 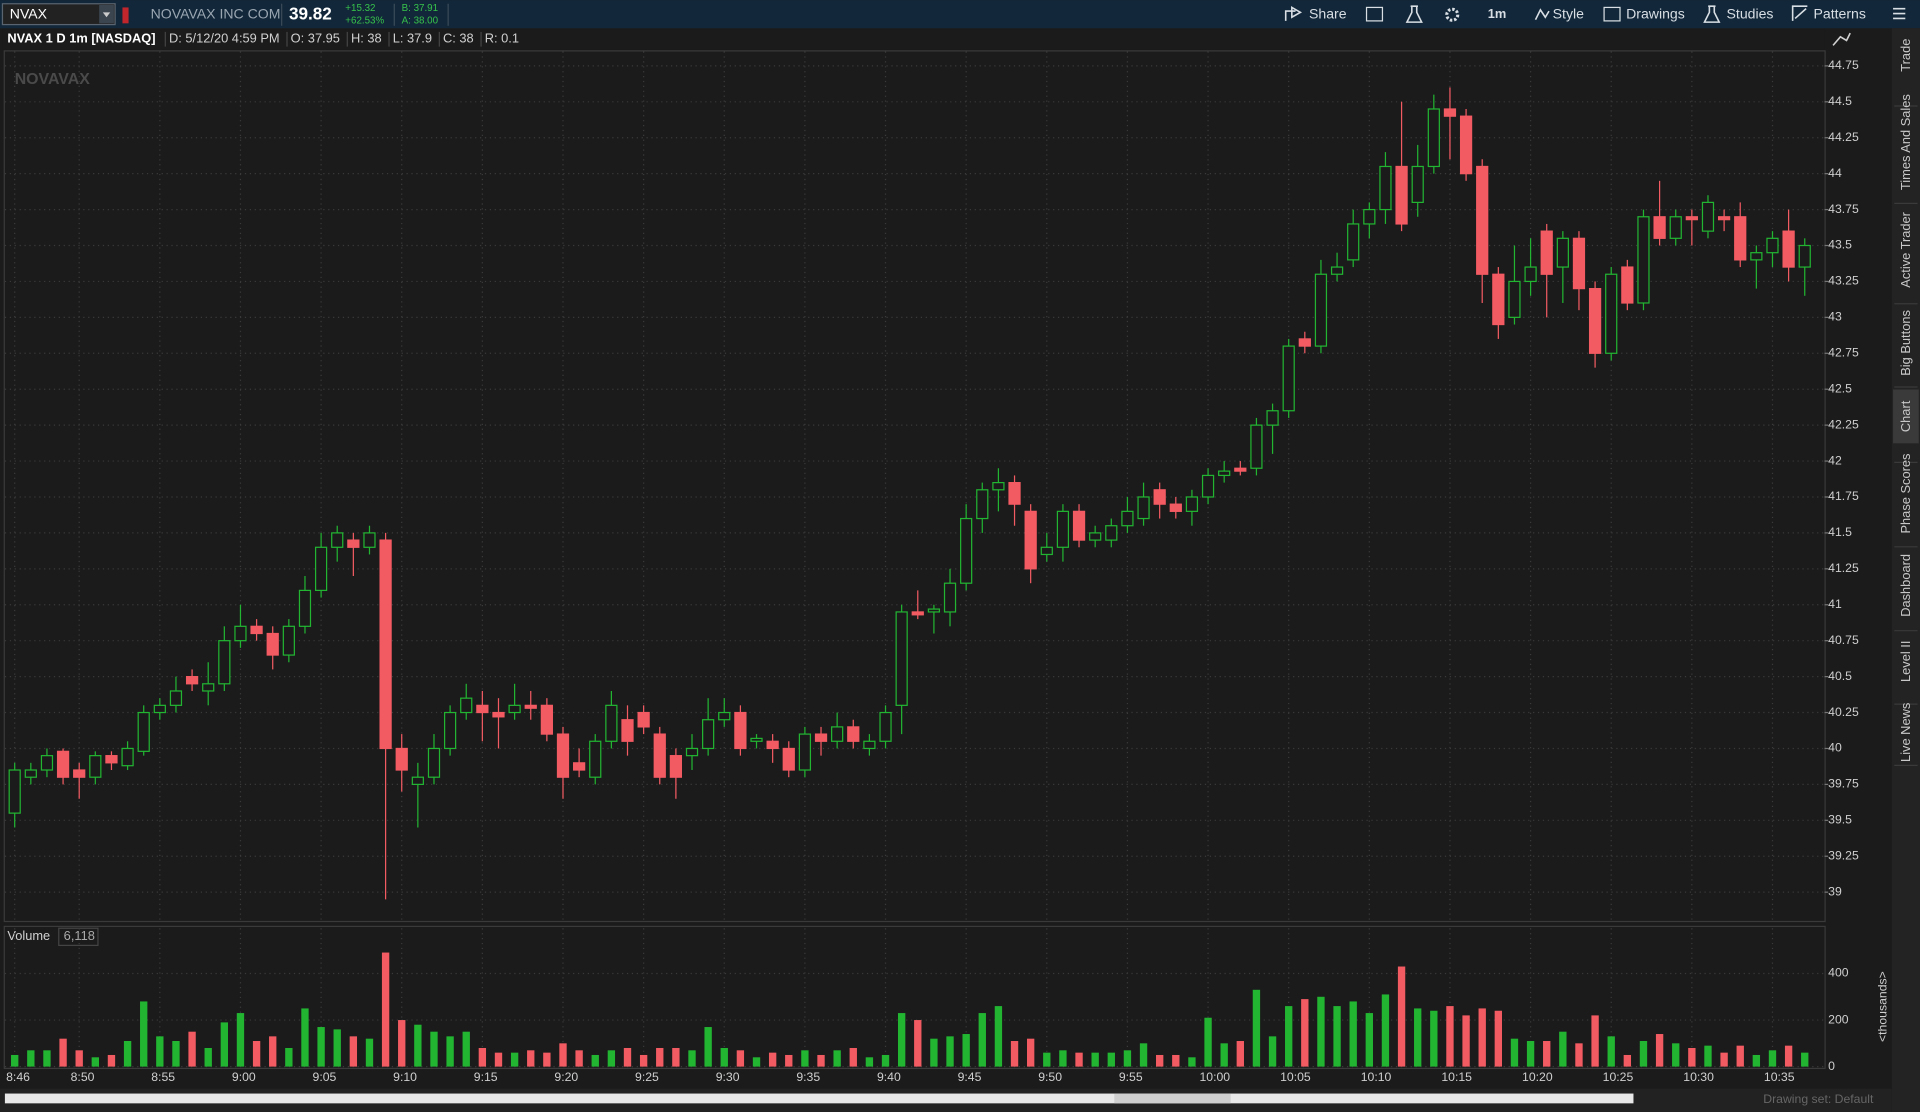 I want to click on settings-button, so click(x=1452, y=14).